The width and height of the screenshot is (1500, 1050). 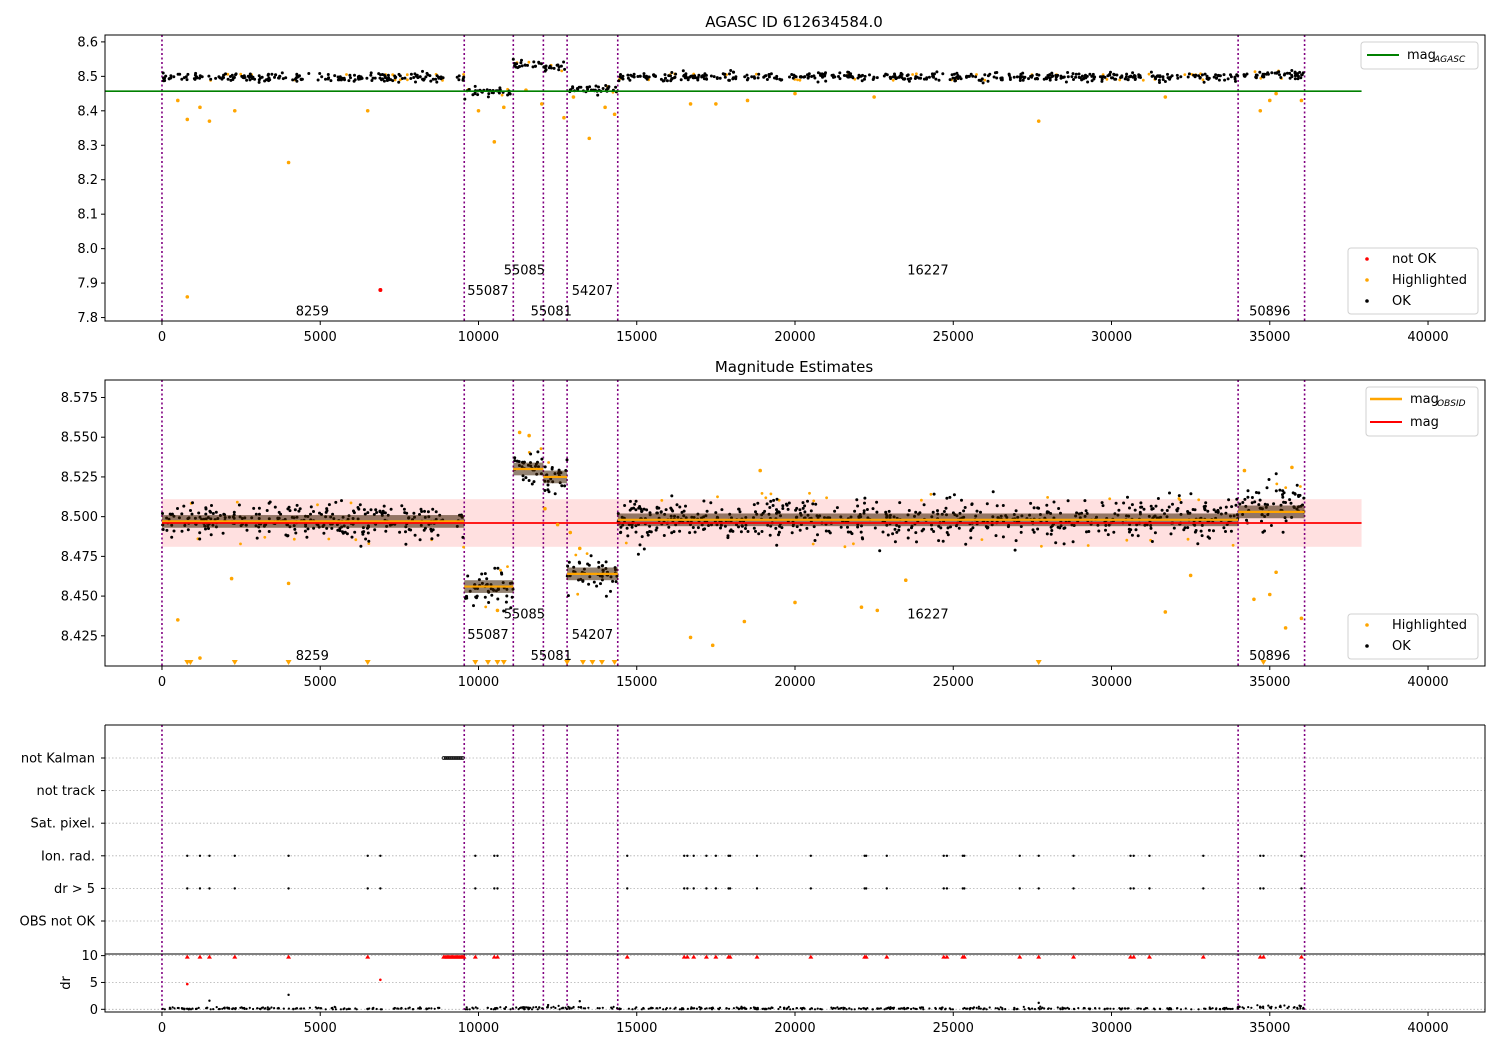 What do you see at coordinates (592, 635) in the screenshot?
I see `estimates-obsid-label: 54207` at bounding box center [592, 635].